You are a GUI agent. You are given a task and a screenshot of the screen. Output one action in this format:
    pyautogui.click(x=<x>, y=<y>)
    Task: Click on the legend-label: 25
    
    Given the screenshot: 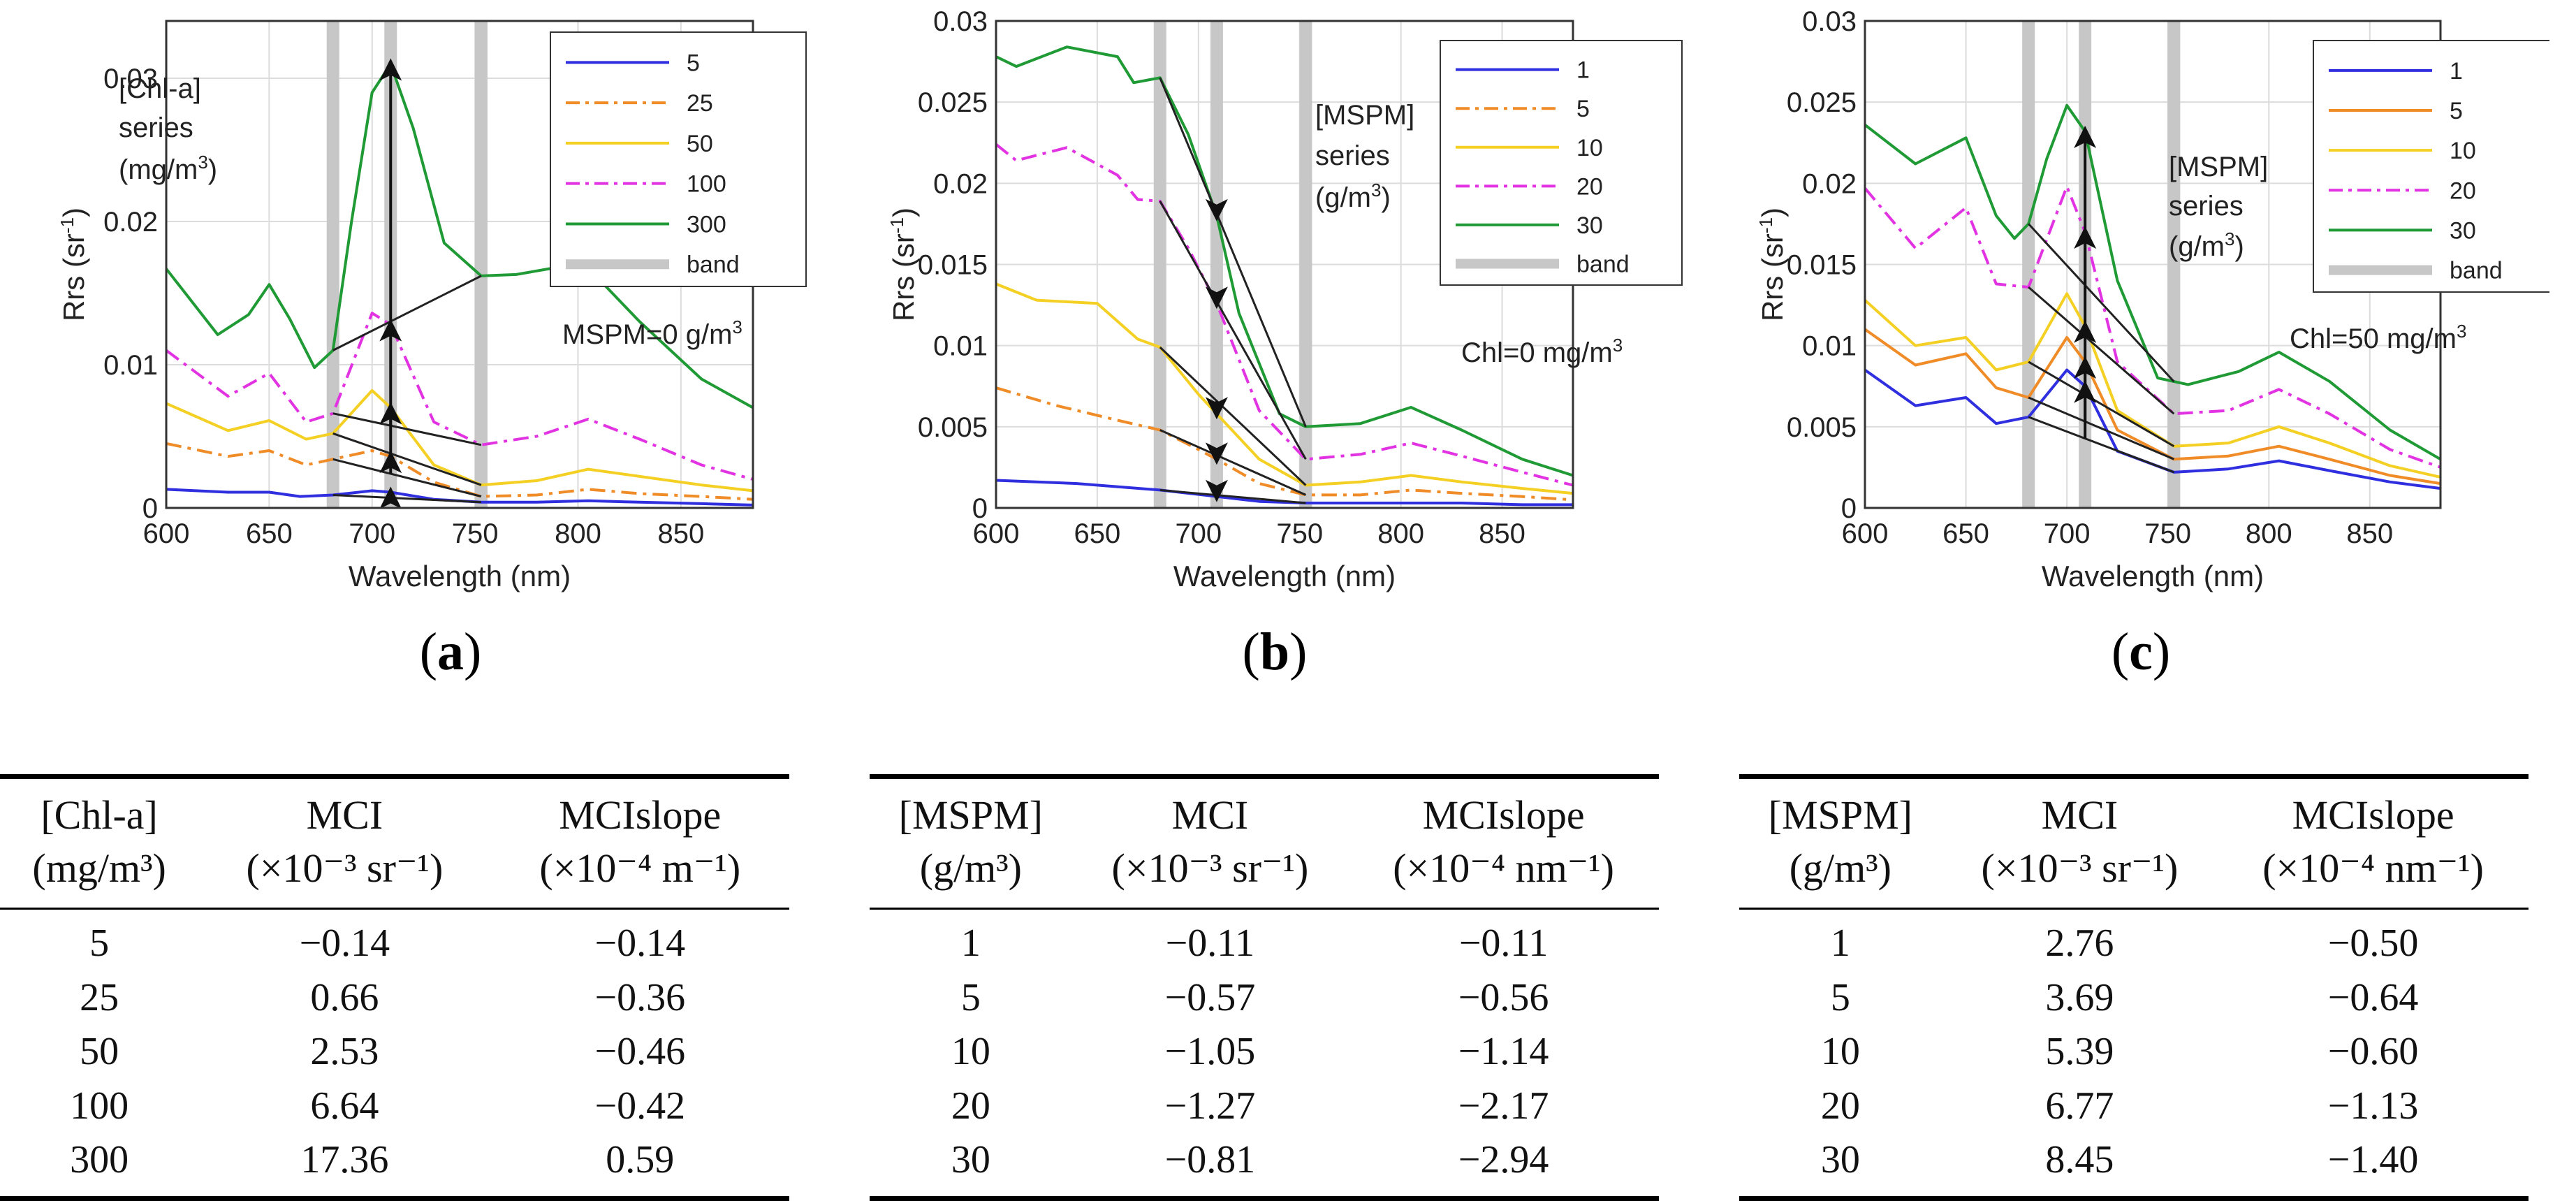 What is the action you would take?
    pyautogui.click(x=700, y=103)
    